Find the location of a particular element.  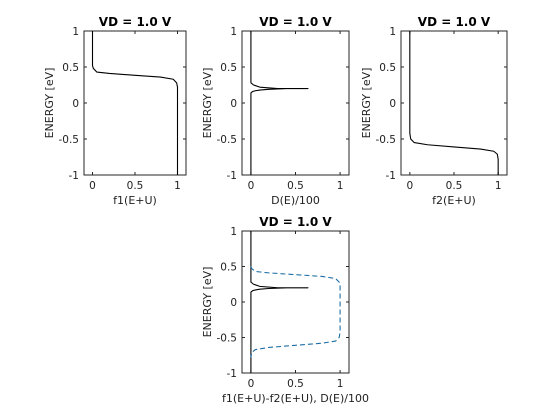

x-axis-label: f1(E+U)-f2(E+U), D(E)/100 is located at coordinates (295, 398).